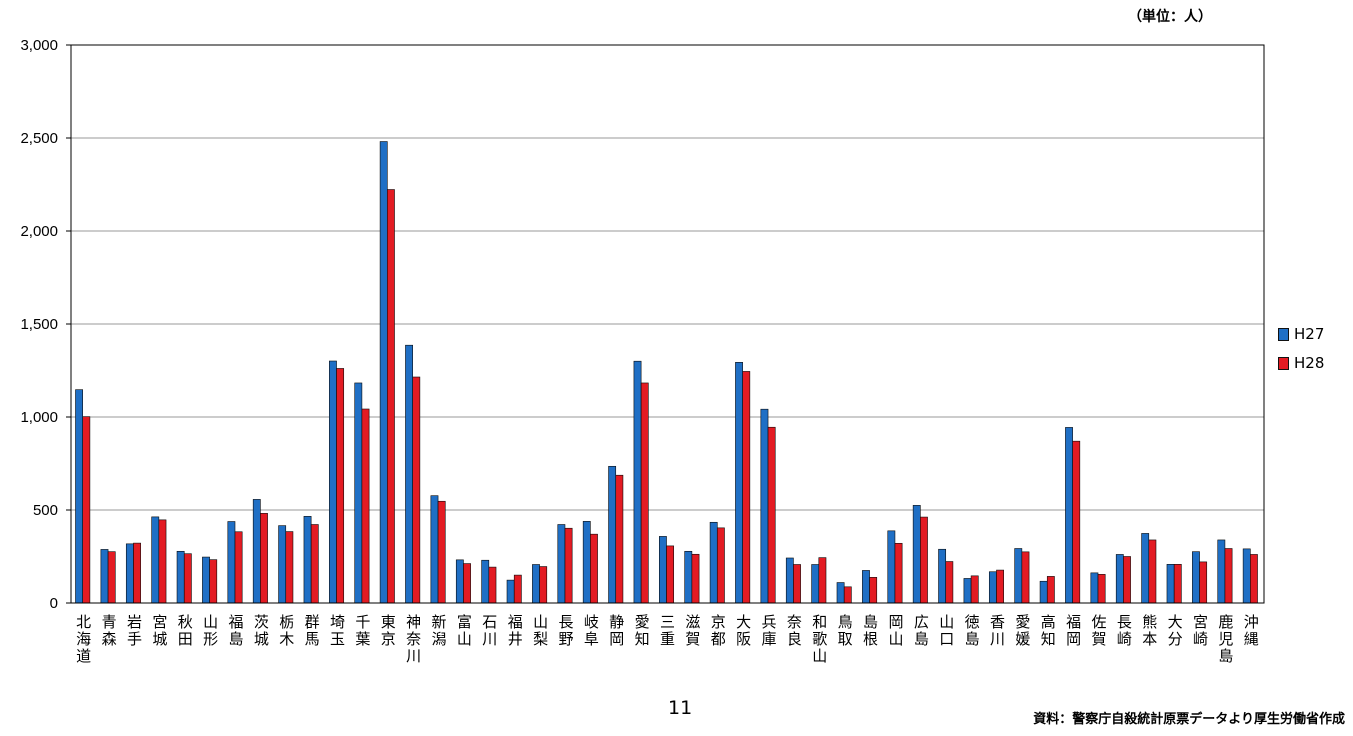  What do you see at coordinates (286, 630) in the screenshot?
I see `x-tick-label: 栃木` at bounding box center [286, 630].